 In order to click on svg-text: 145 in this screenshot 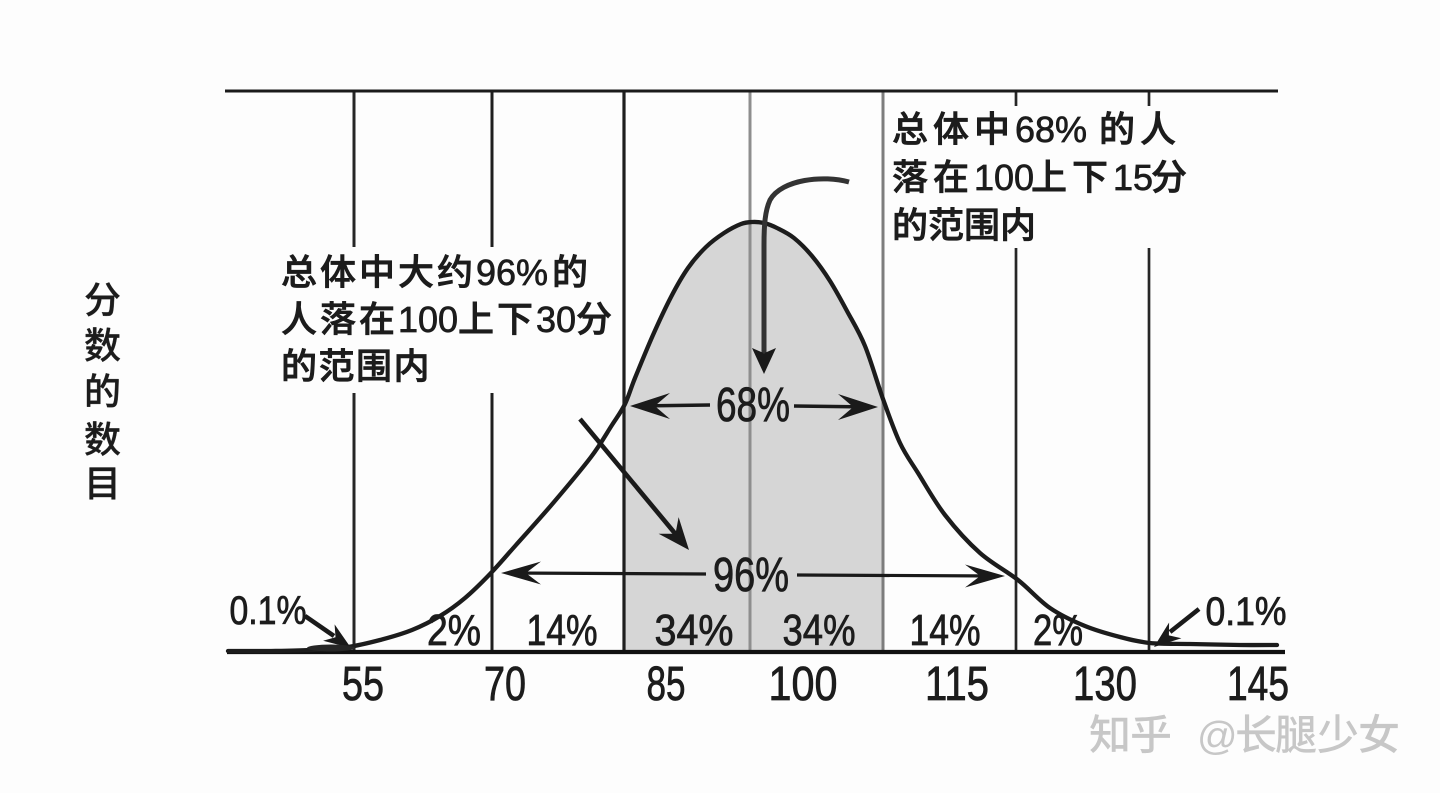, I will do `click(1258, 684)`.